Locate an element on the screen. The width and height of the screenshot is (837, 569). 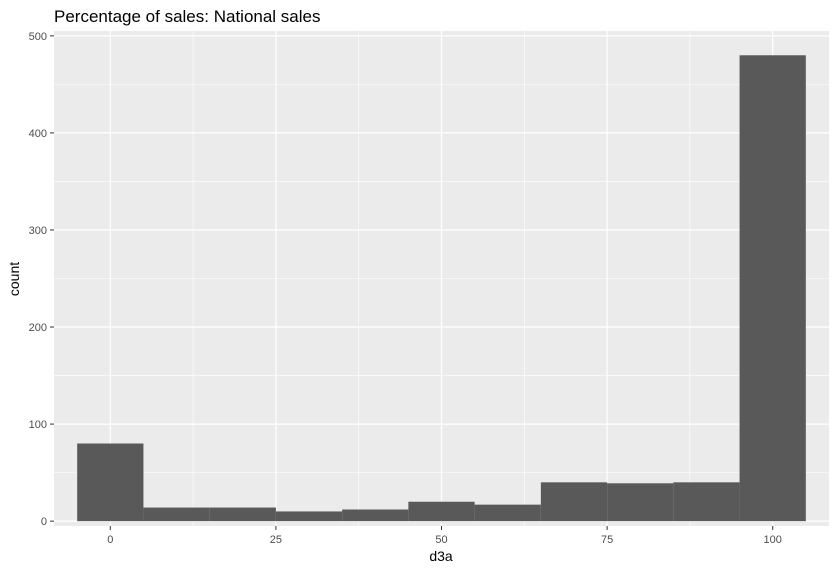
y-tick-label: 500 is located at coordinates (38, 37).